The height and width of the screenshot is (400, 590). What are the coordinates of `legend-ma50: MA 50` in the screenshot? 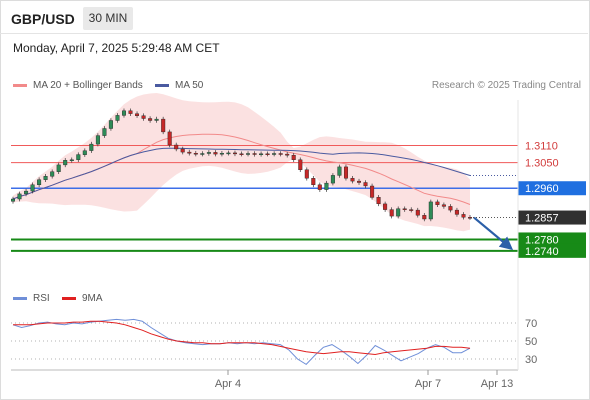 It's located at (179, 85).